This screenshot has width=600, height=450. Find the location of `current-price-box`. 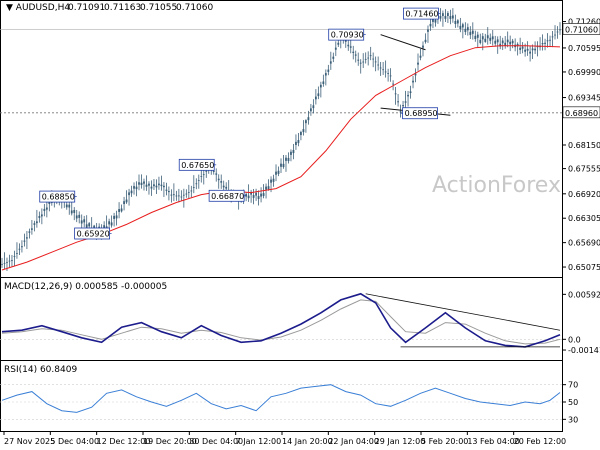

current-price-box is located at coordinates (581, 29).